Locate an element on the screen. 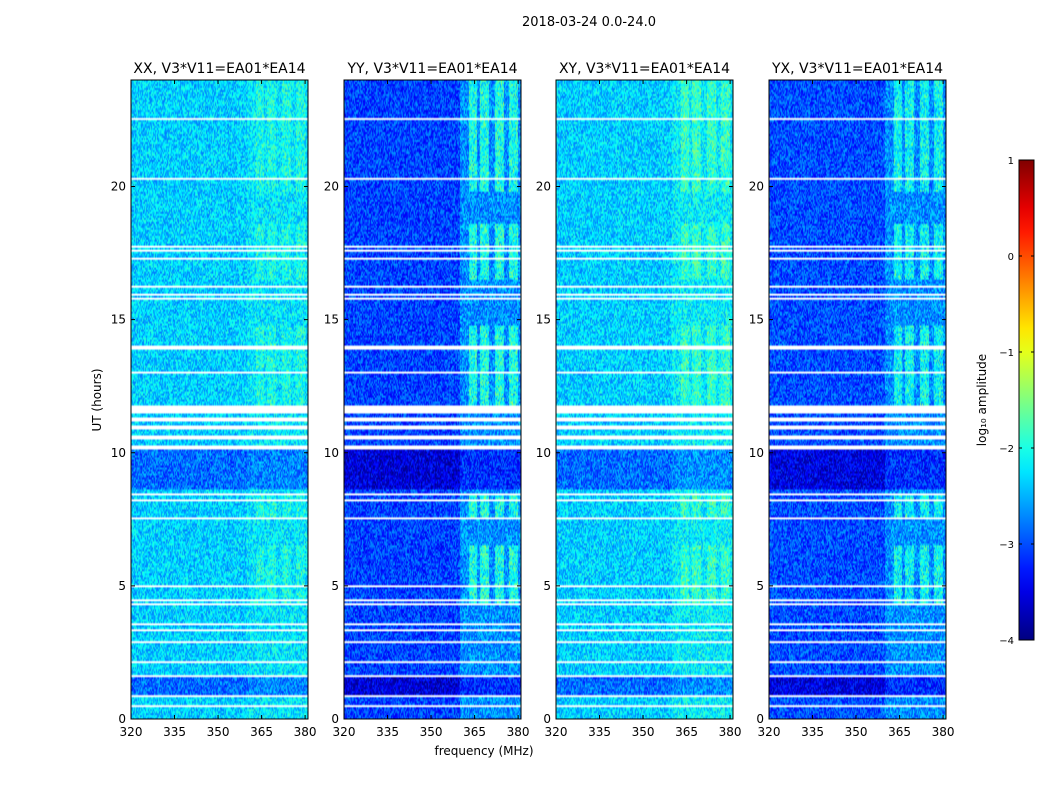 This screenshot has height=800, width=1050. y-axis-label: UT (hours) is located at coordinates (97, 399).